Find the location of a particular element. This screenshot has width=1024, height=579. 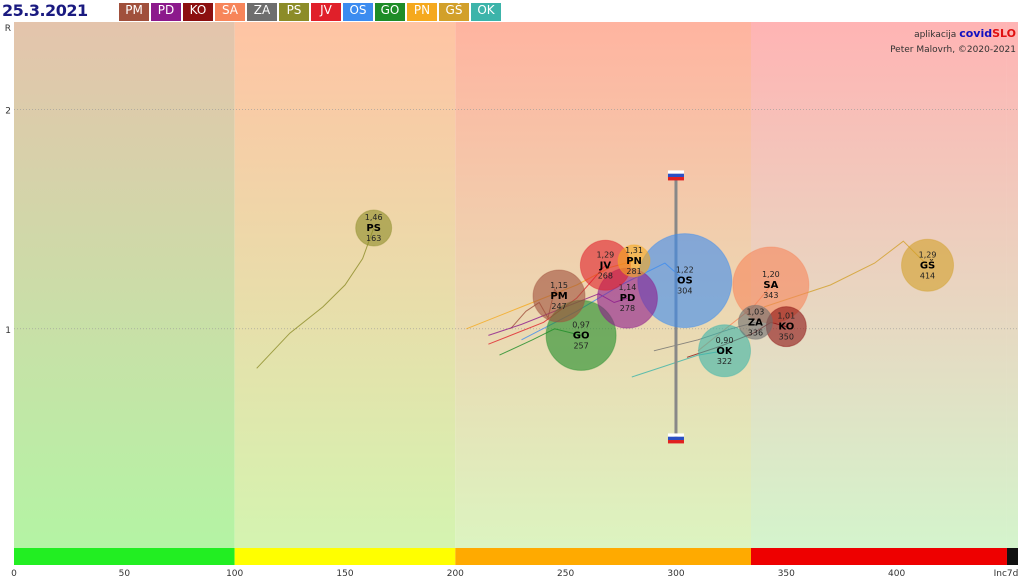

bubble-inc-label: 257 is located at coordinates (580, 345).